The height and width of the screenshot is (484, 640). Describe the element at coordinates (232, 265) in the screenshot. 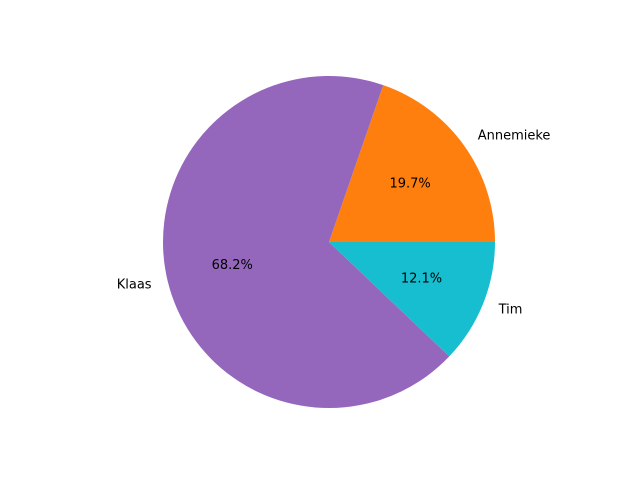

I see `pie-percent-label-klaas: 68.2%` at that location.